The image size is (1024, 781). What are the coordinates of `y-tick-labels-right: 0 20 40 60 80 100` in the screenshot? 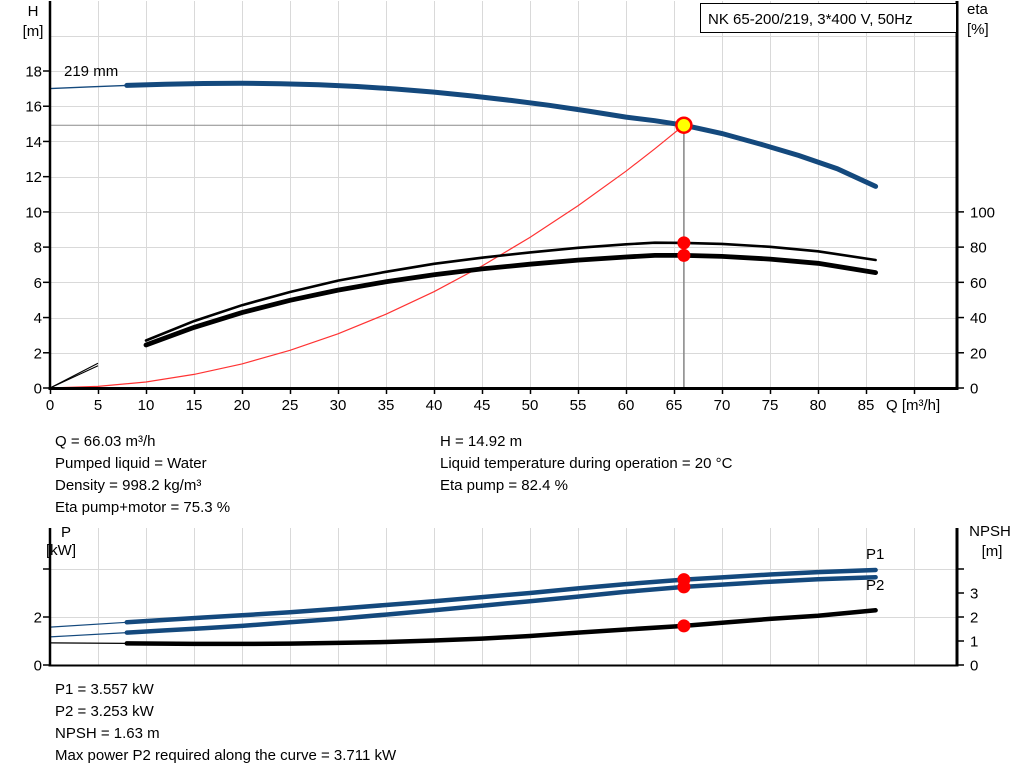 It's located at (982, 300).